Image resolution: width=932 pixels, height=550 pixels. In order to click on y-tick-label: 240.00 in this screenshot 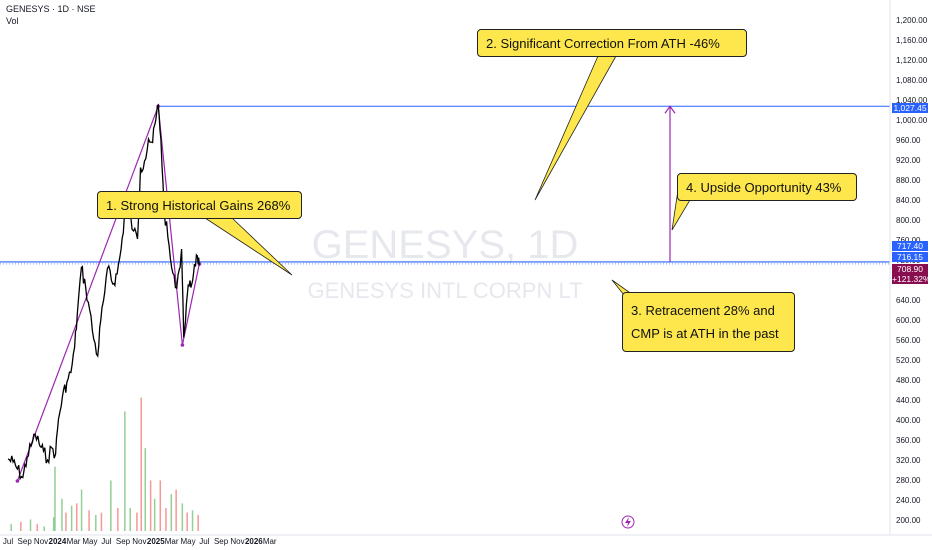, I will do `click(908, 500)`.